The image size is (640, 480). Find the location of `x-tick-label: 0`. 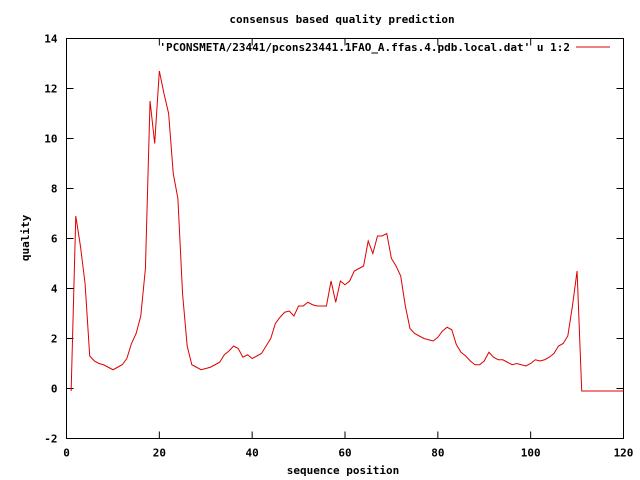

x-tick-label: 0 is located at coordinates (66, 453).